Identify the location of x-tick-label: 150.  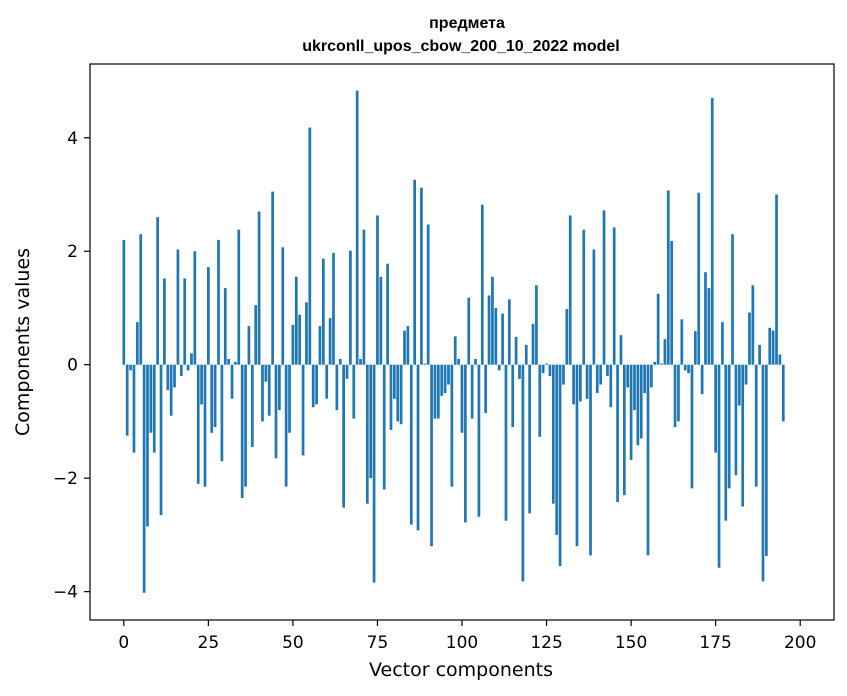
(631, 643).